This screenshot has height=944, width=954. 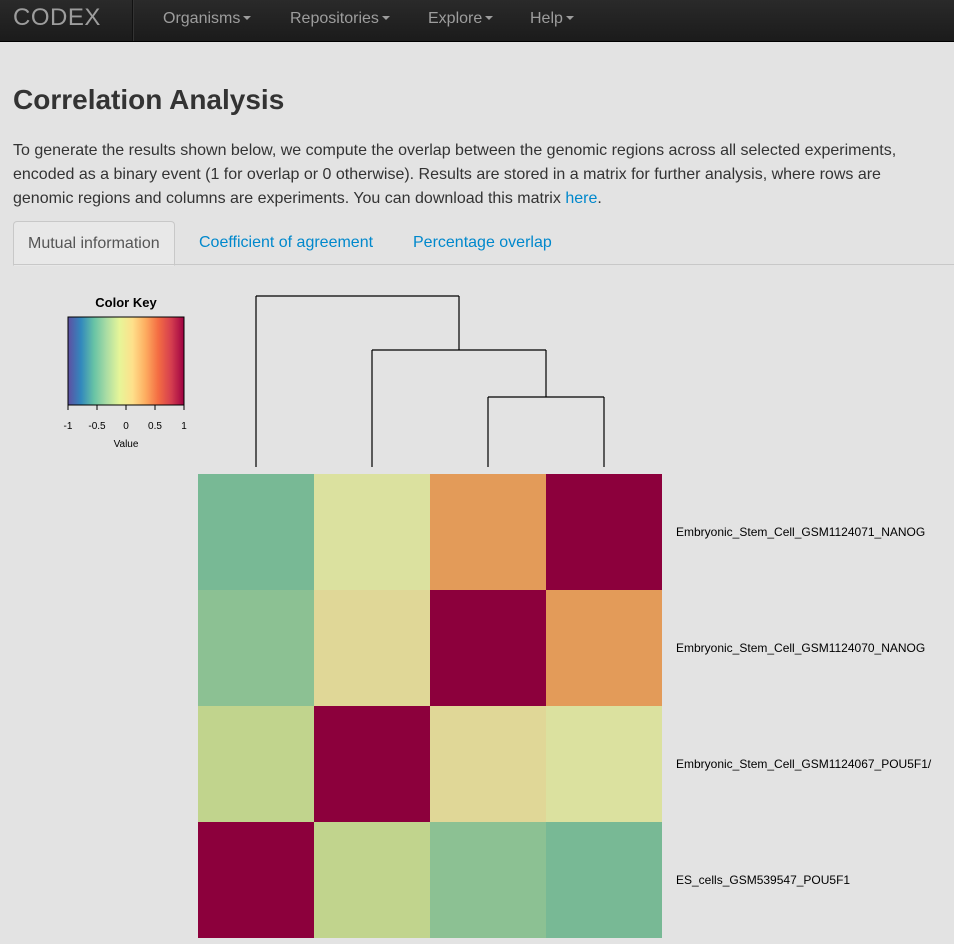 I want to click on color-key-tick-label: 0.5, so click(x=155, y=426).